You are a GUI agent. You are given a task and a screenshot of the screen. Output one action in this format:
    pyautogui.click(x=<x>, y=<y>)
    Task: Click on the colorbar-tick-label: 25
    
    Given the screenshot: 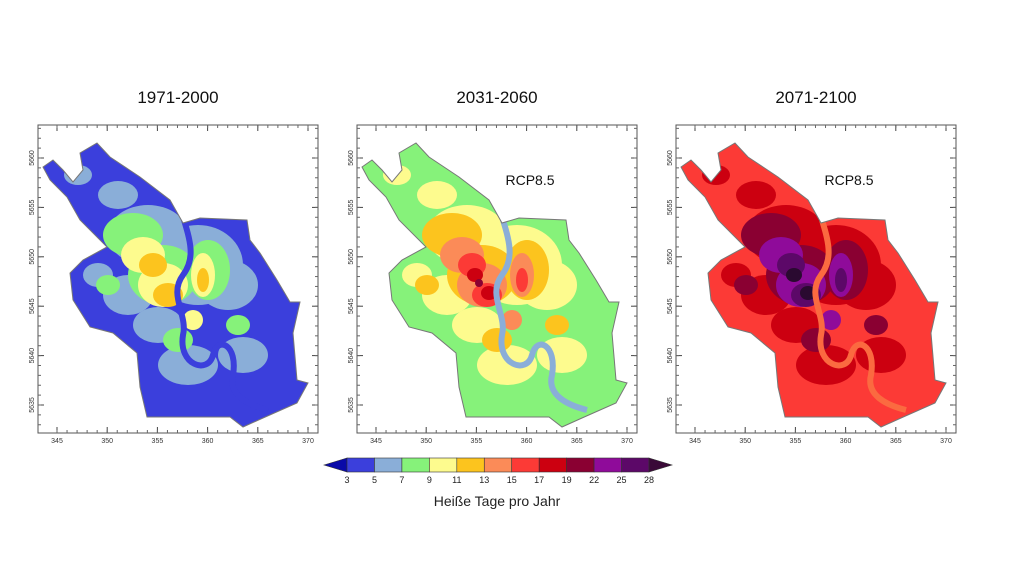 What is the action you would take?
    pyautogui.click(x=622, y=480)
    